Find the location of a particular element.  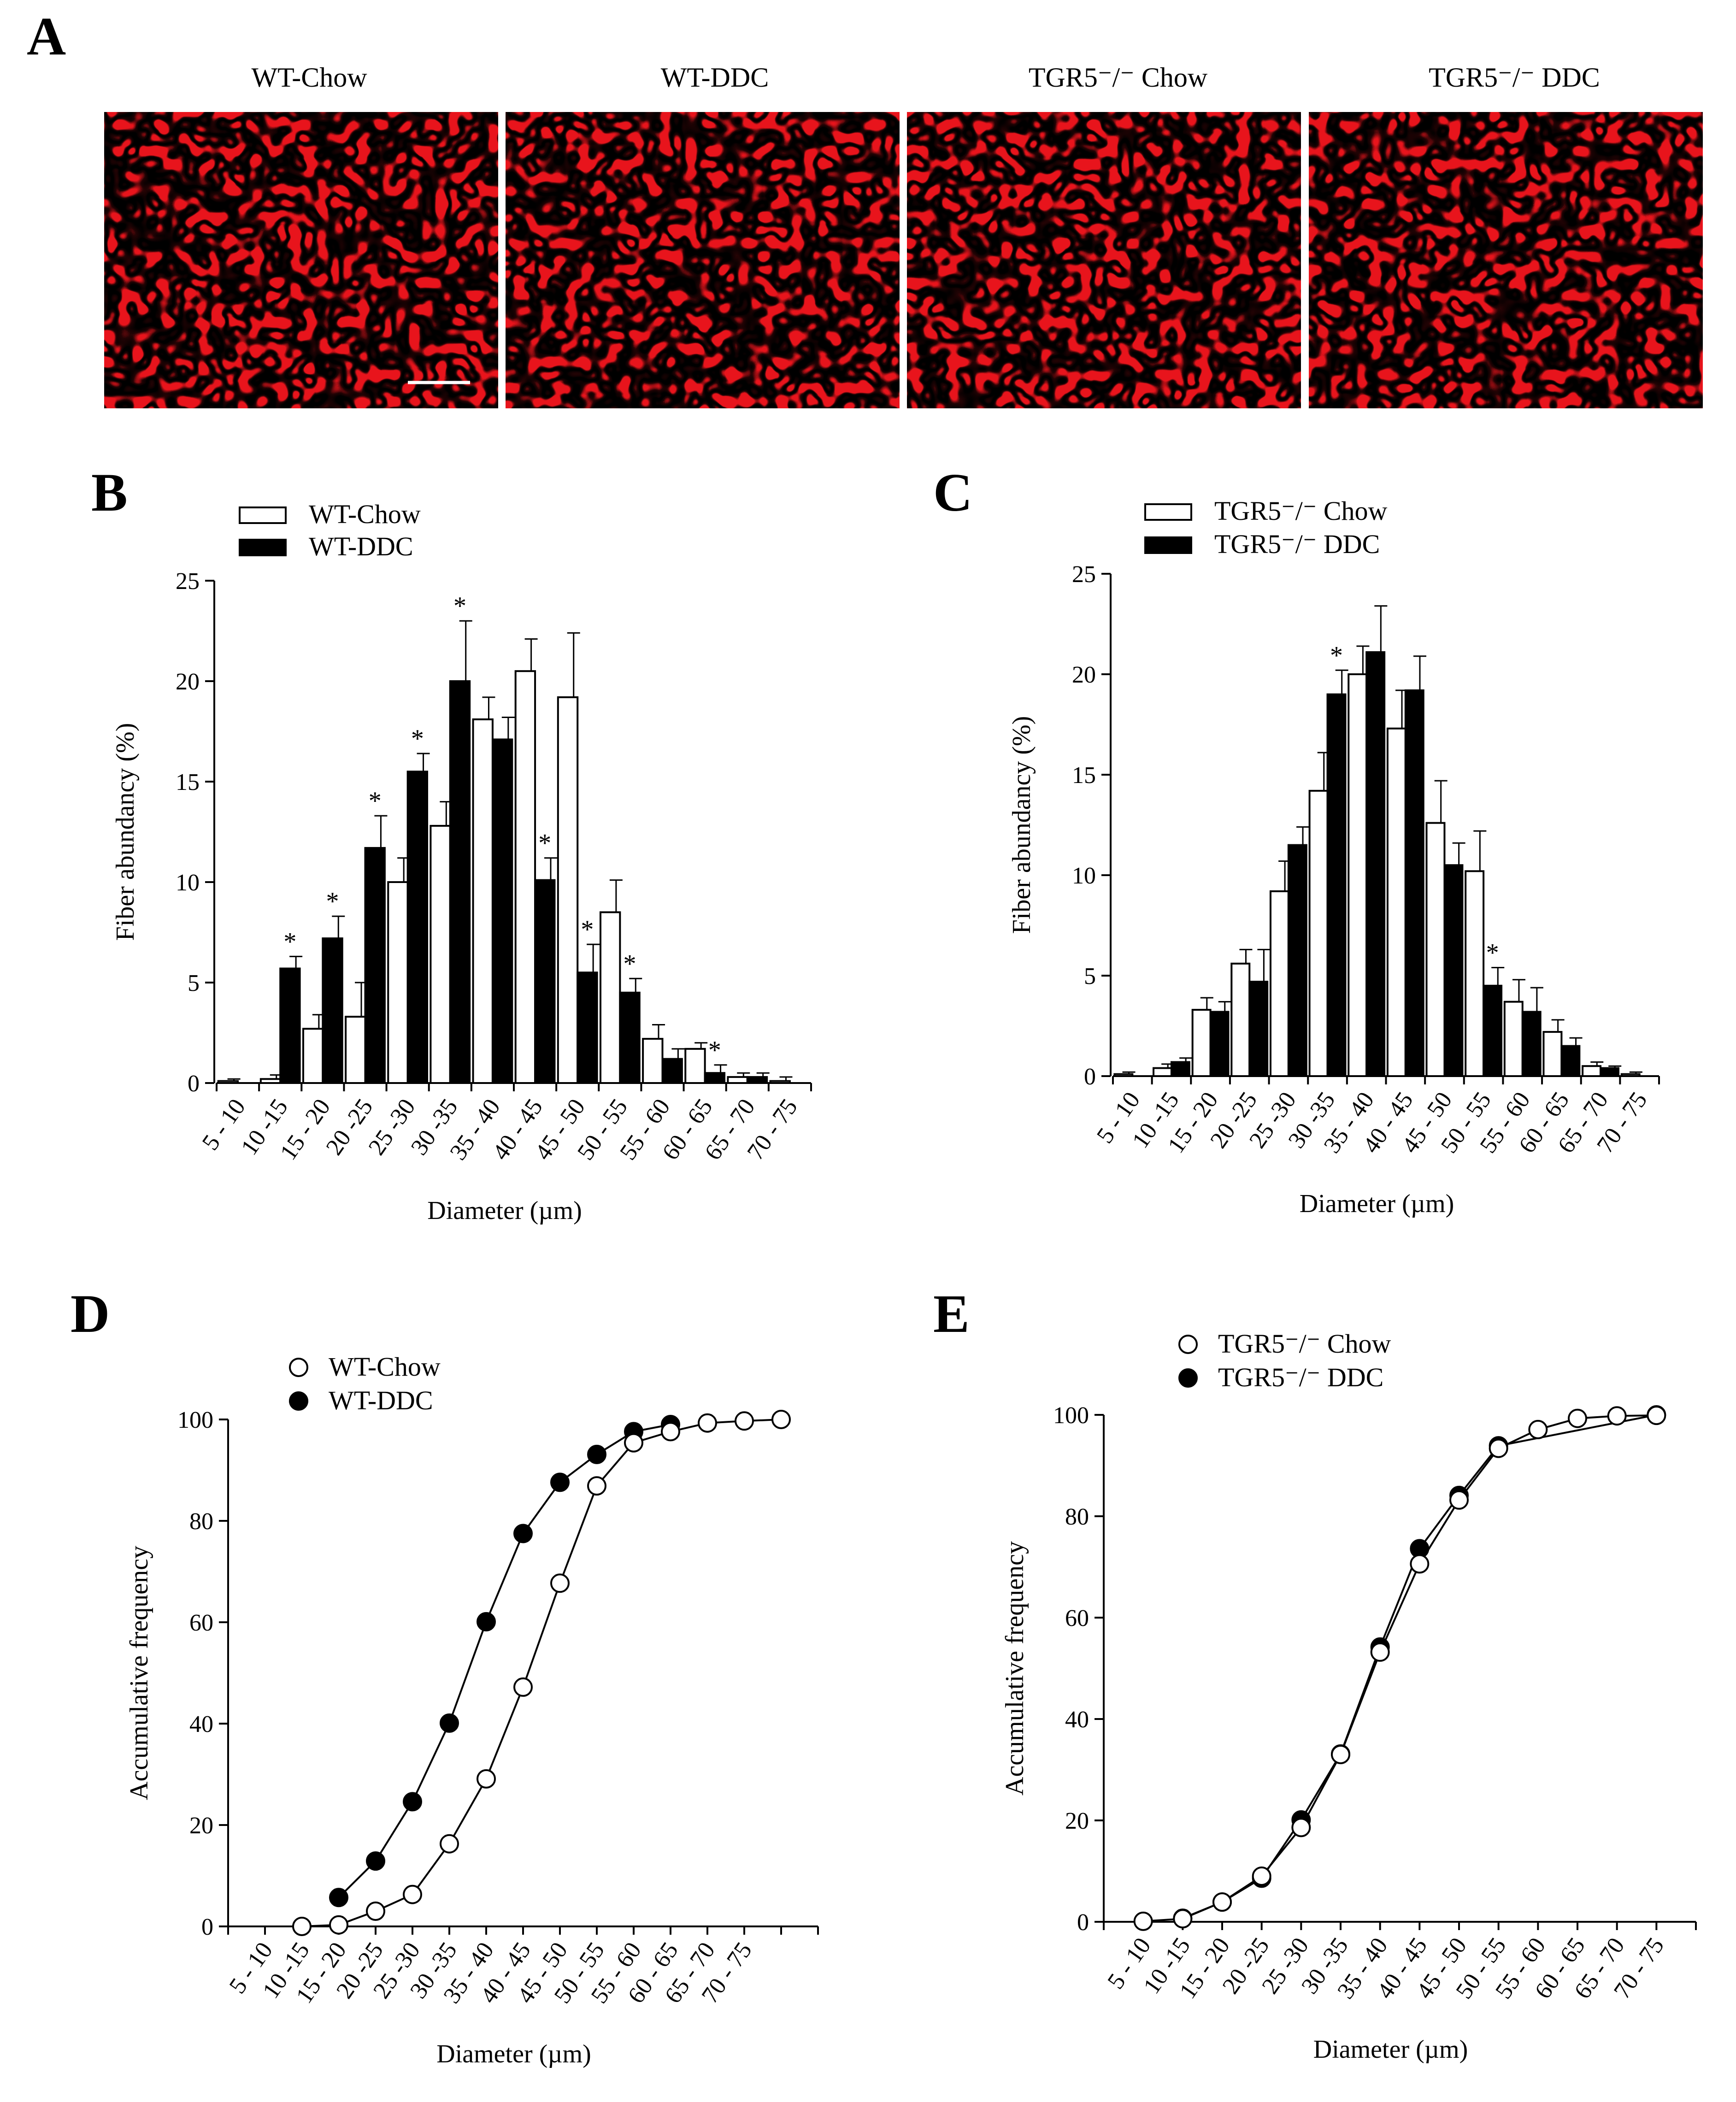

micrograph-wt-chow: WT-Chow is located at coordinates (301, 236).